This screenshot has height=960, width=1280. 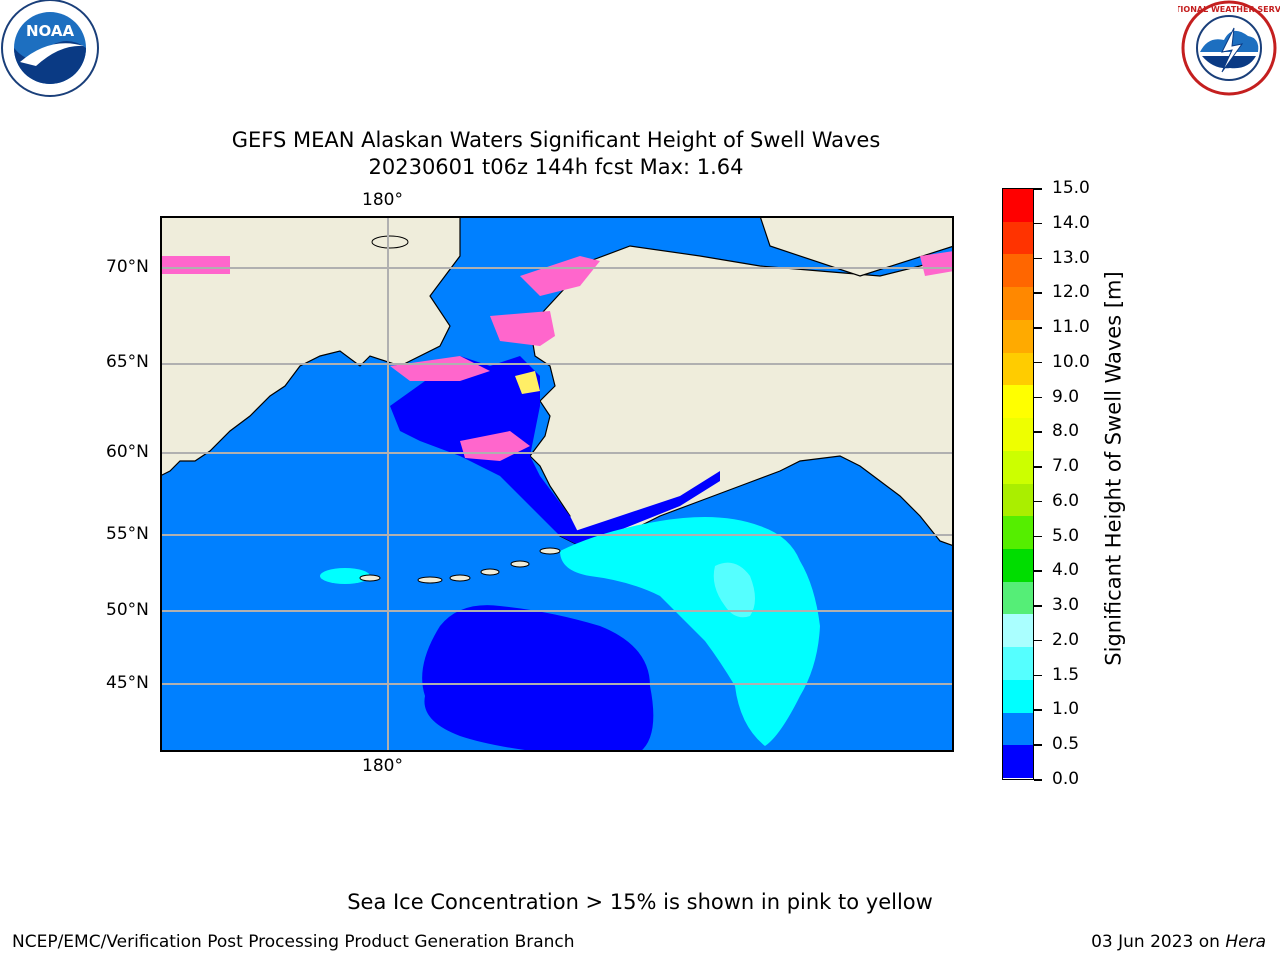 I want to click on sea-ice-norton, so click(x=440, y=368).